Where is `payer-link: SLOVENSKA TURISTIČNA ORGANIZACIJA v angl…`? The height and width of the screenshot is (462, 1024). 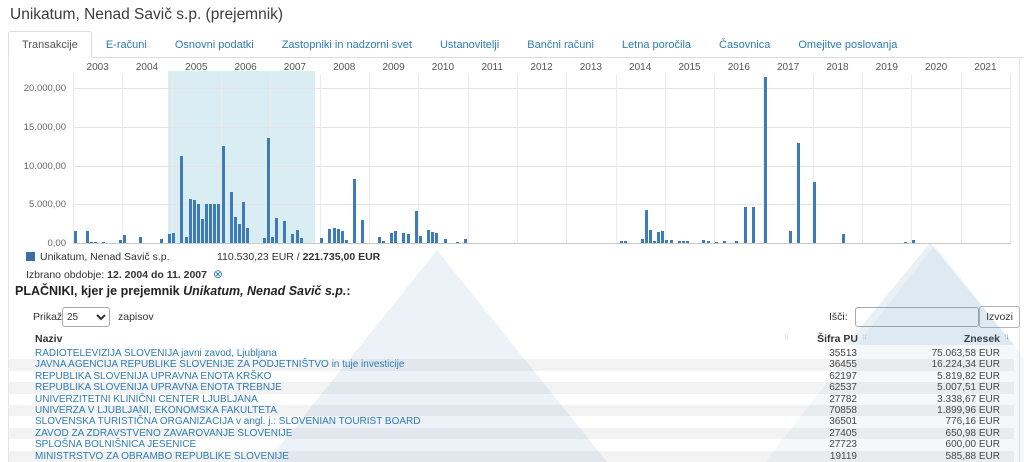 payer-link: SLOVENSKA TURISTIČNA ORGANIZACIJA v angl… is located at coordinates (228, 422).